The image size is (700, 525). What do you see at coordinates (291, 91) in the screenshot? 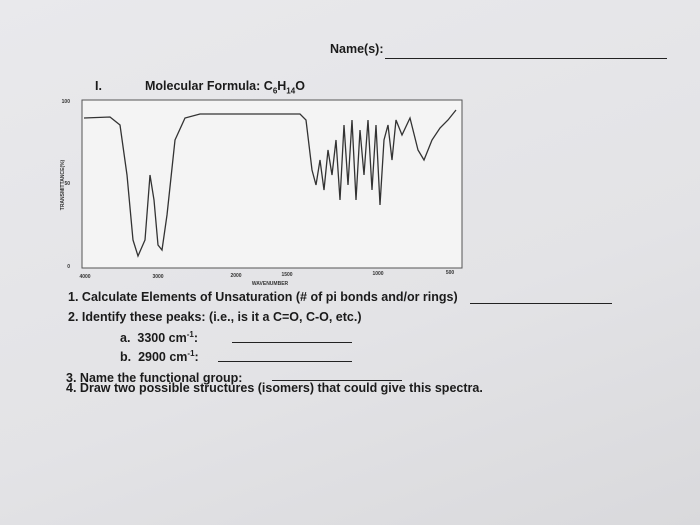
I see `formula-sub: 14` at bounding box center [291, 91].